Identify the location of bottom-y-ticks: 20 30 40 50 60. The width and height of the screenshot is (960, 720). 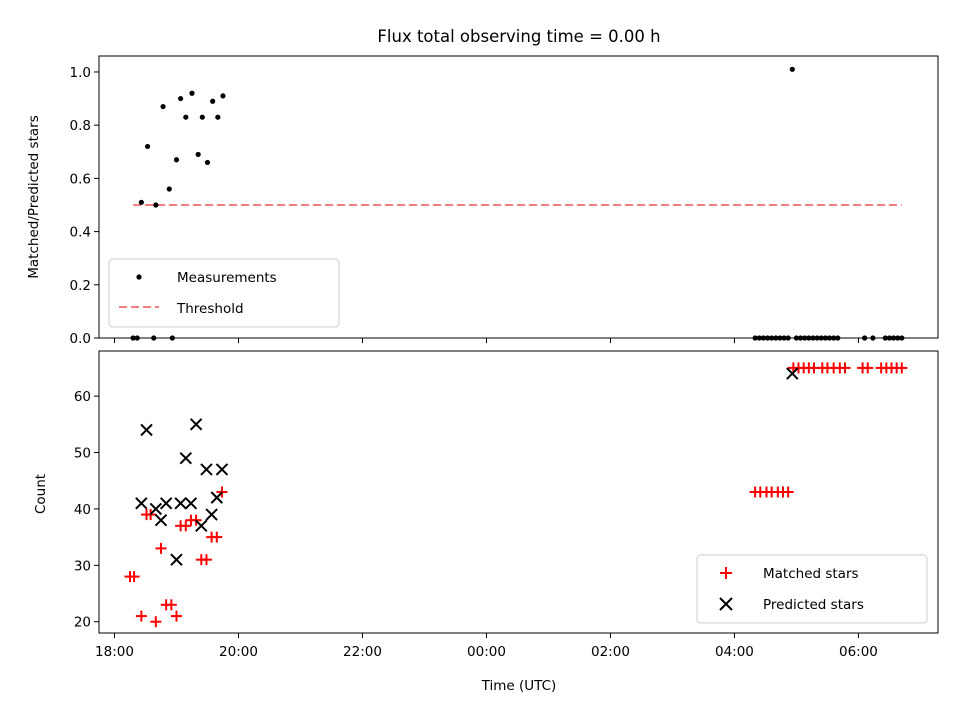
(86, 510).